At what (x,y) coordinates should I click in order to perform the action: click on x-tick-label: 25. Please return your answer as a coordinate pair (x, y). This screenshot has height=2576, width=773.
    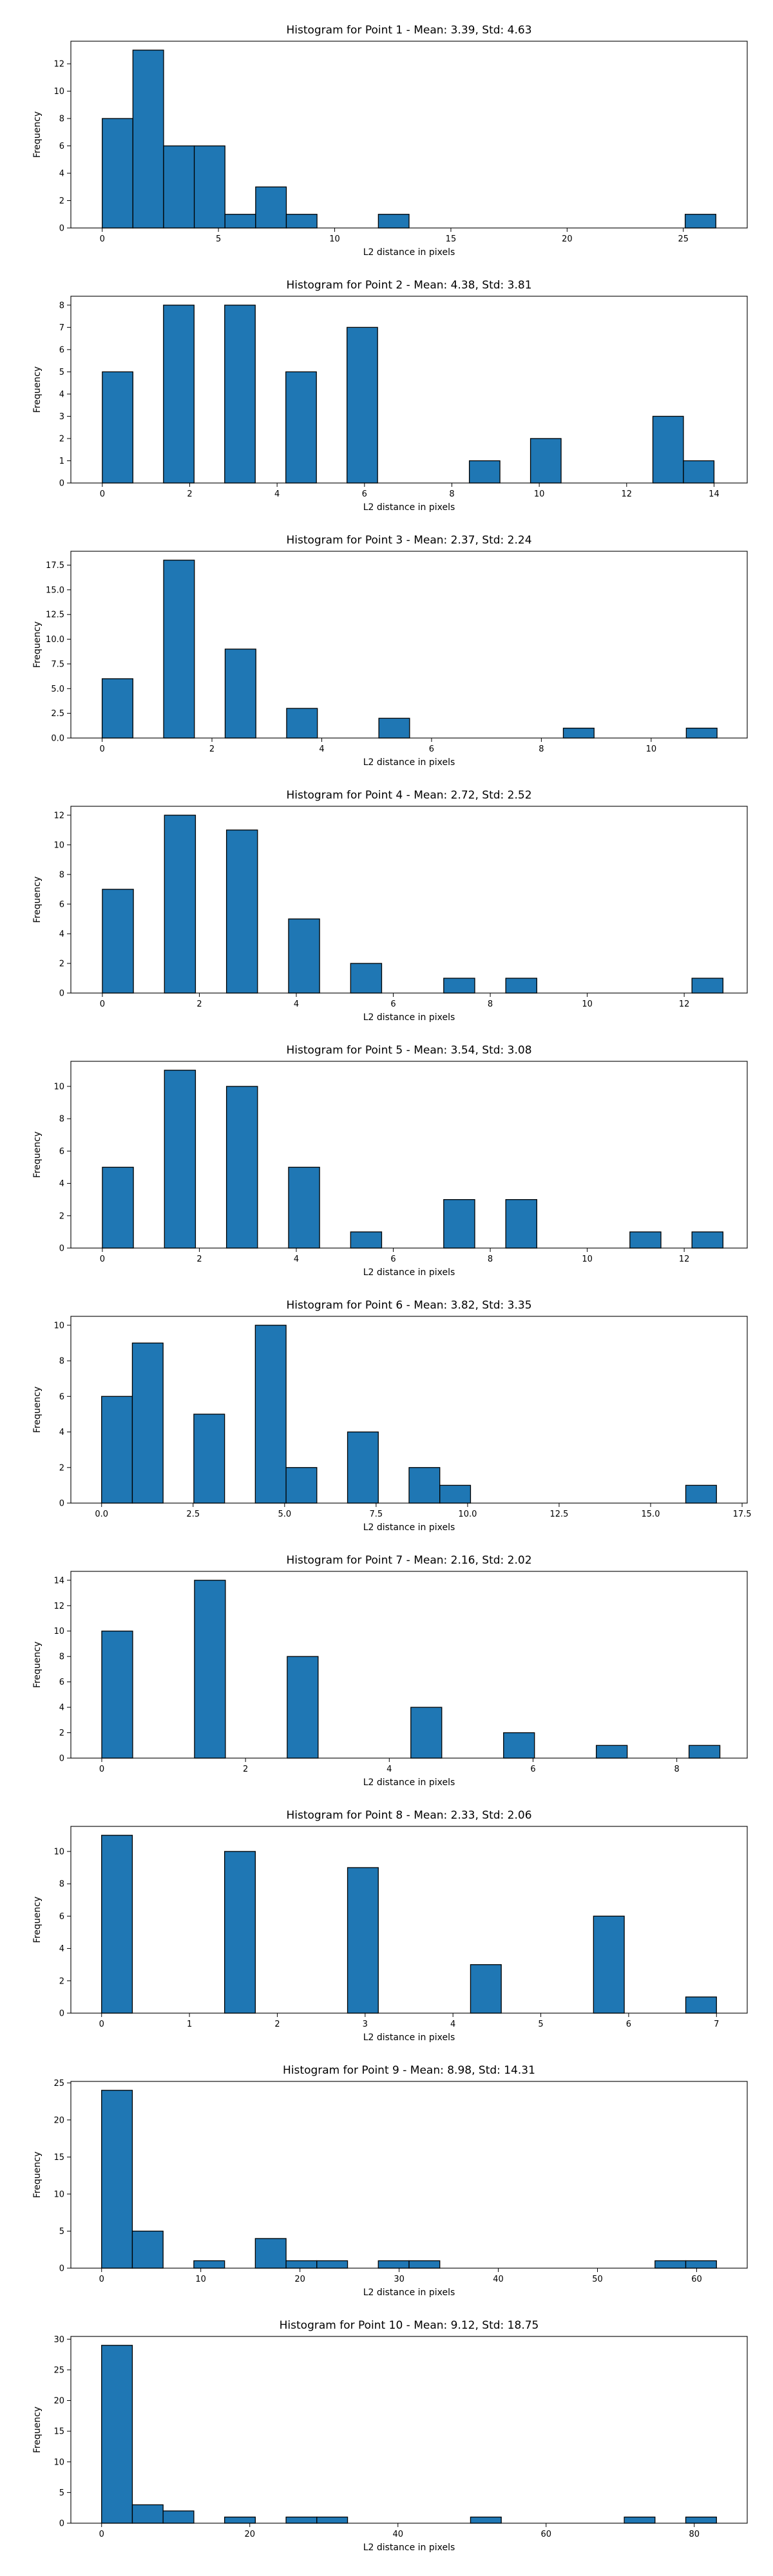
    Looking at the image, I should click on (684, 239).